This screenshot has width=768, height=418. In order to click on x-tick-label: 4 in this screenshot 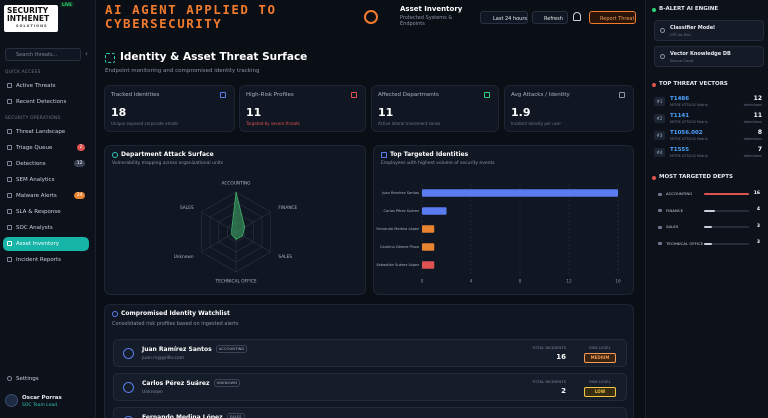, I will do `click(471, 282)`.